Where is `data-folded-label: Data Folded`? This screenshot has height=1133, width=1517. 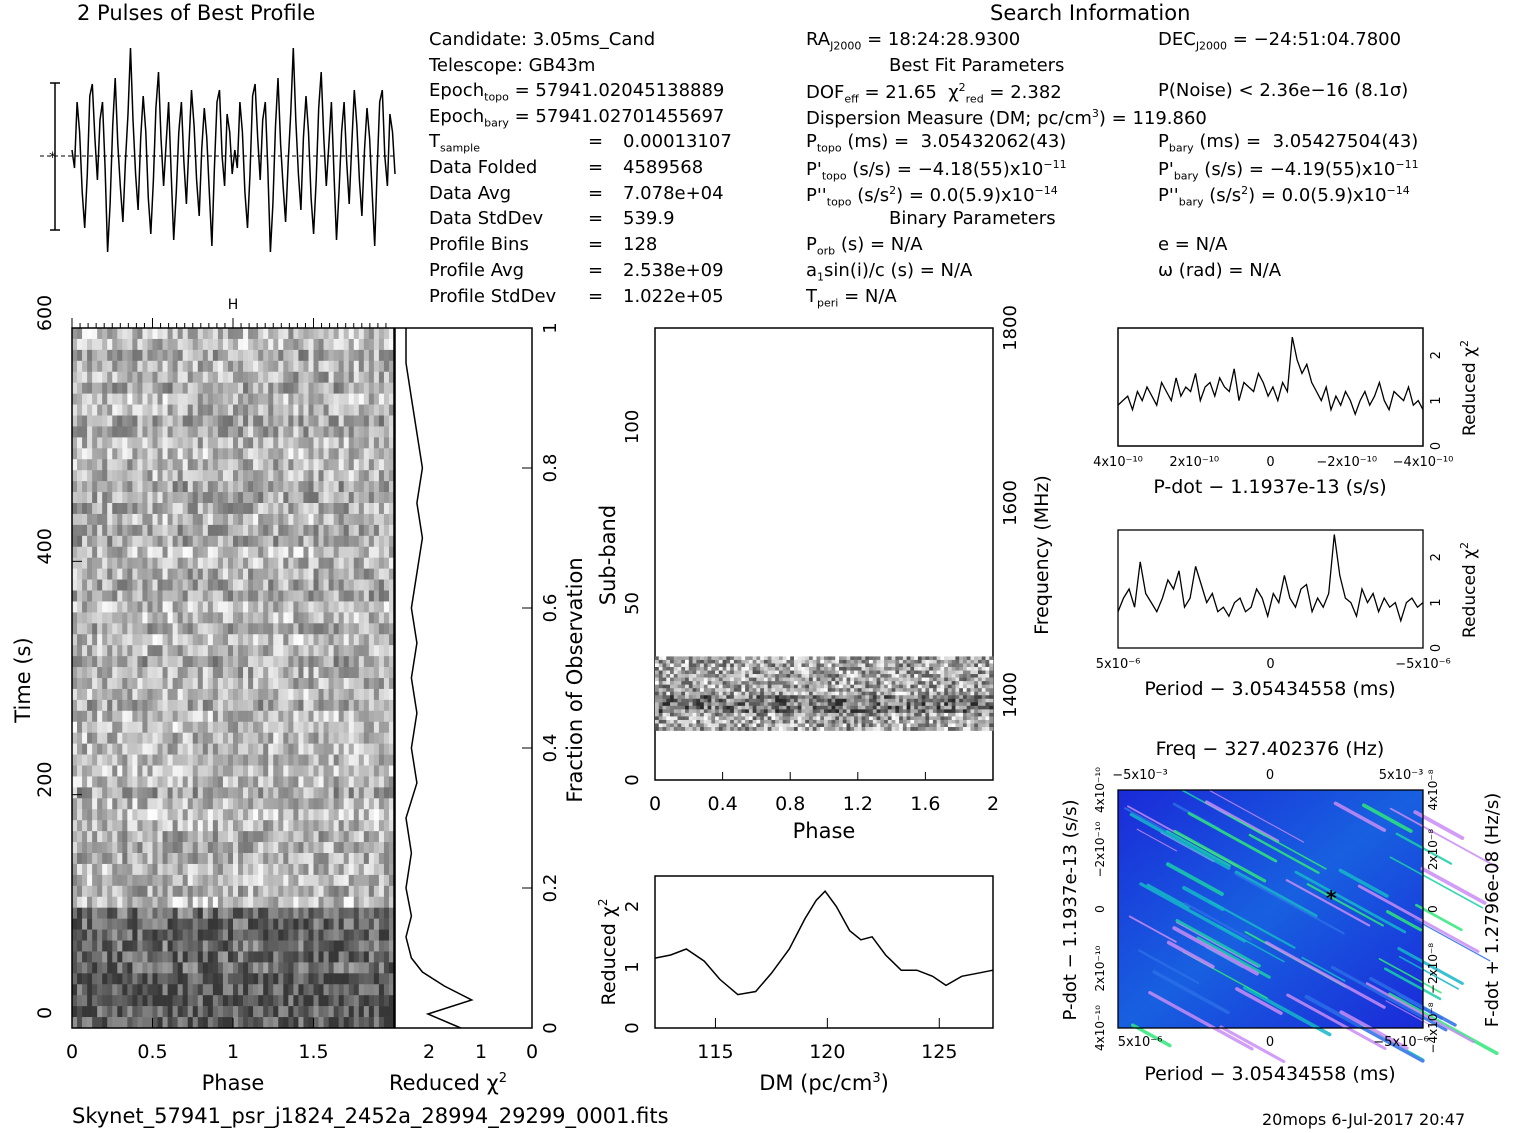
data-folded-label: Data Folded is located at coordinates (483, 167).